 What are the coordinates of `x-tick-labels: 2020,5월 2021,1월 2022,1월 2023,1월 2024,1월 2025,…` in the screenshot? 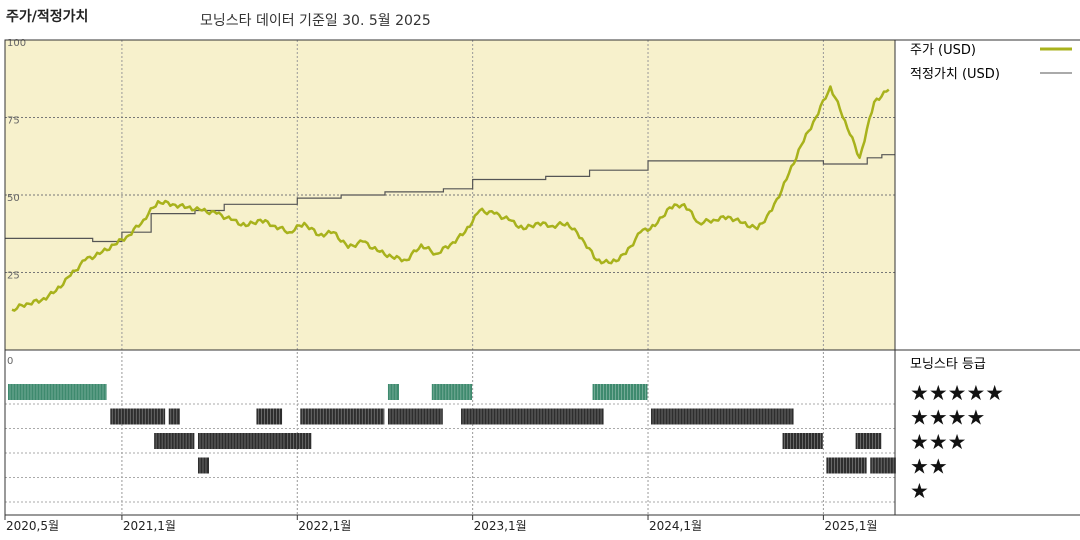 It's located at (441, 526).